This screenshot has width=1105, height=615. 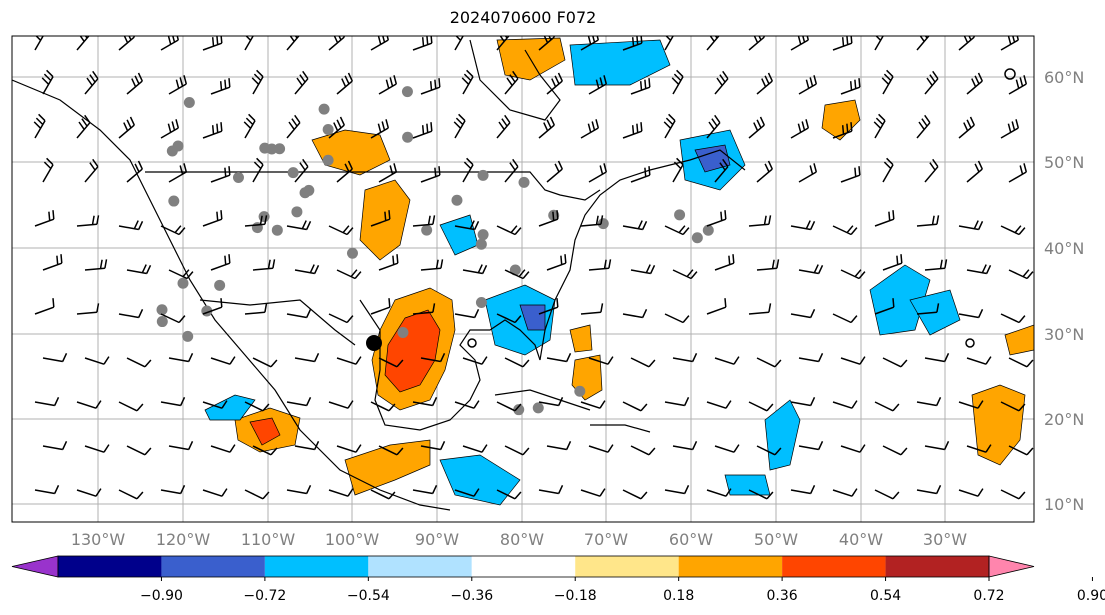 I want to click on coast-hudson, so click(x=515, y=80).